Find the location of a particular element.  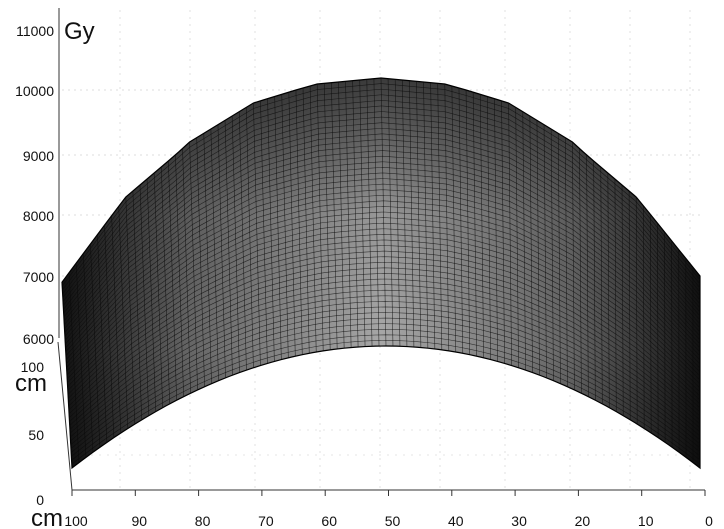

z-tick-label: 8000 is located at coordinates (38, 216).